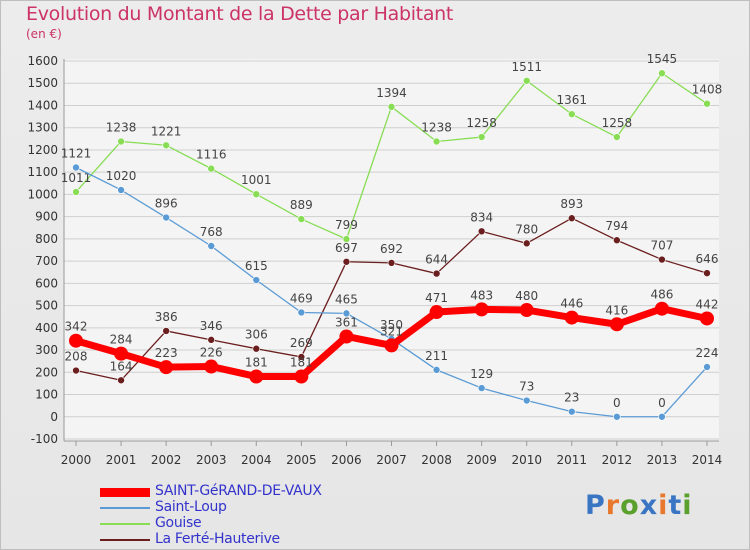 The height and width of the screenshot is (550, 750). I want to click on y-tick-label: 1200, so click(42, 150).